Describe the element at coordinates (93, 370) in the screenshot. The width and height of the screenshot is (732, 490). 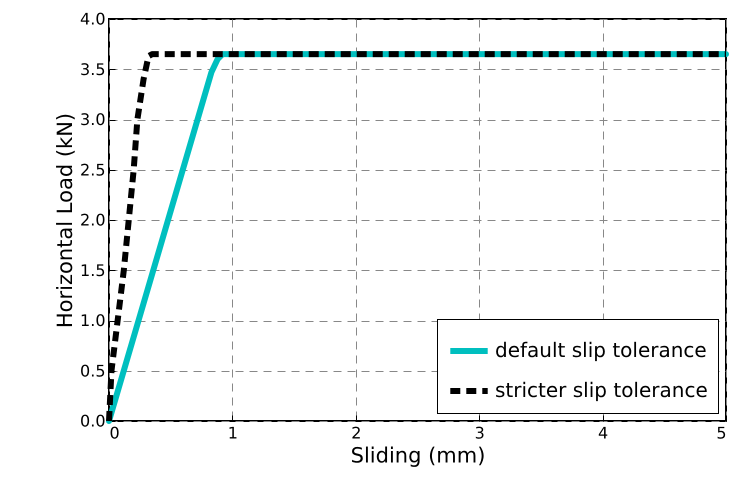
I see `y-tick-label: 0.5` at that location.